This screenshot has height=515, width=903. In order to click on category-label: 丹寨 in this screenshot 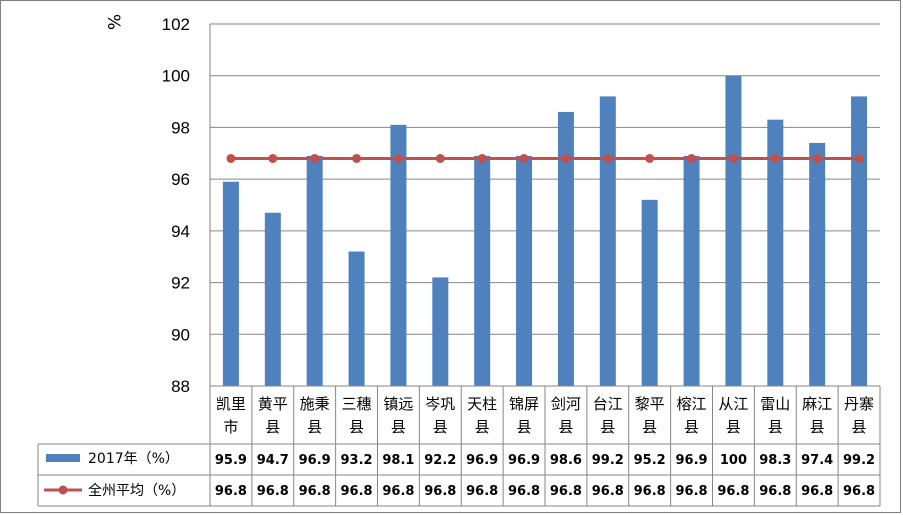, I will do `click(859, 404)`.